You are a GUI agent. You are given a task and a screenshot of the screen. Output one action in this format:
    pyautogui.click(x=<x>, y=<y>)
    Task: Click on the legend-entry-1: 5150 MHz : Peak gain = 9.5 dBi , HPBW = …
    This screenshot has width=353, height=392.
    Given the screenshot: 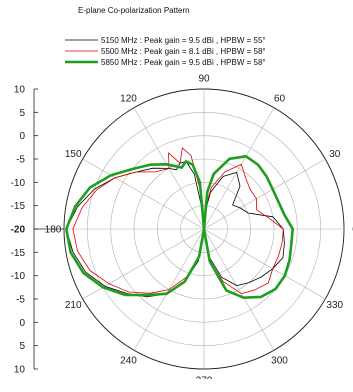 What is the action you would take?
    pyautogui.click(x=183, y=40)
    